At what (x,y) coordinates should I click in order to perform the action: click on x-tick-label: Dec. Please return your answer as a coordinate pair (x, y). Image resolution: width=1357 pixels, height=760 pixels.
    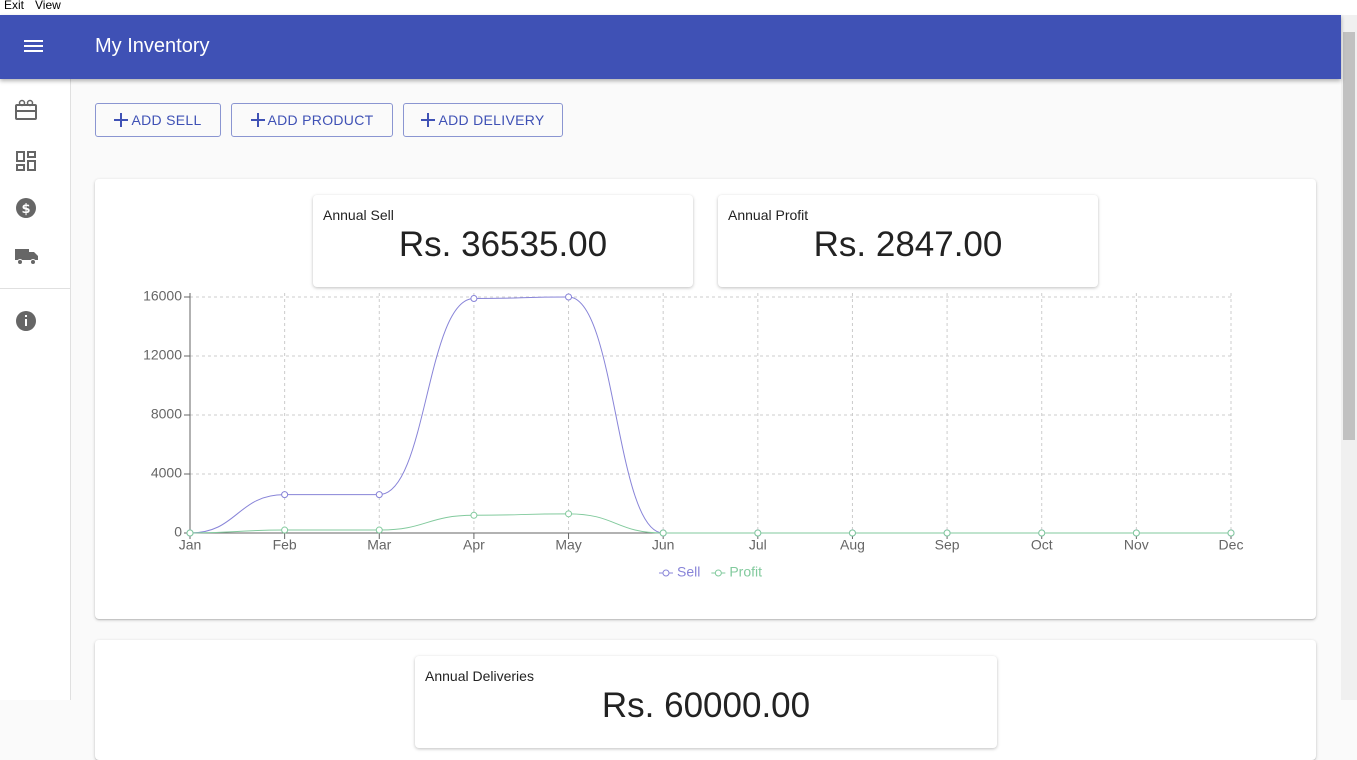
    Looking at the image, I should click on (1231, 545).